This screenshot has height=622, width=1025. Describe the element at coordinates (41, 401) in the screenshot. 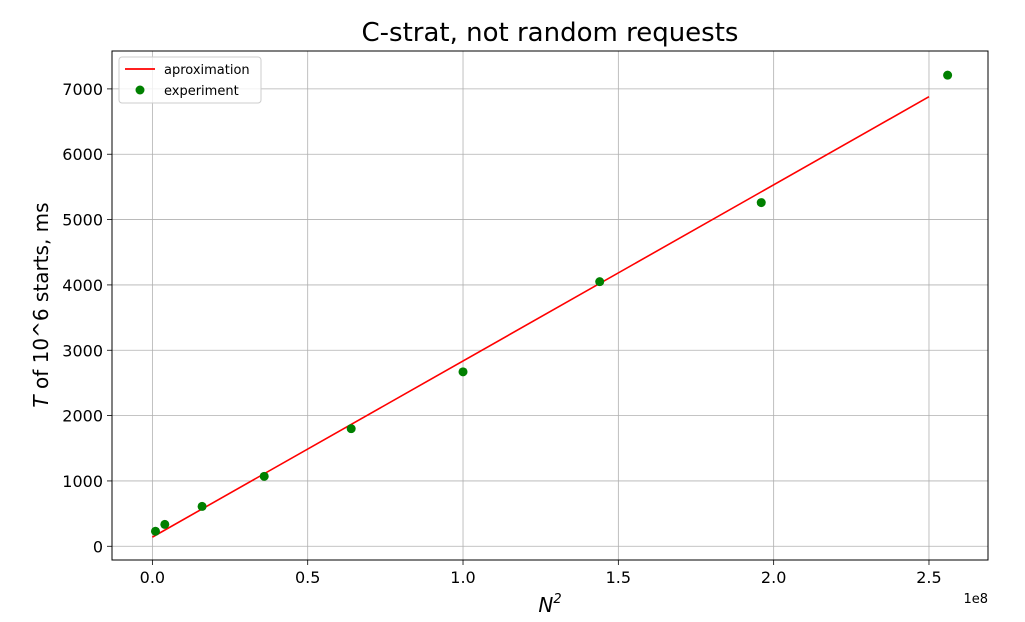

I see `y-axis-label-italic: T` at that location.